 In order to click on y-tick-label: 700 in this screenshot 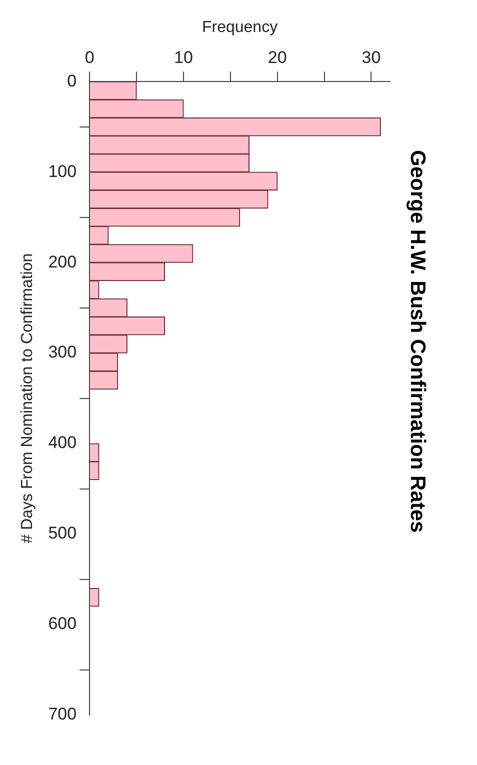, I will do `click(62, 714)`.